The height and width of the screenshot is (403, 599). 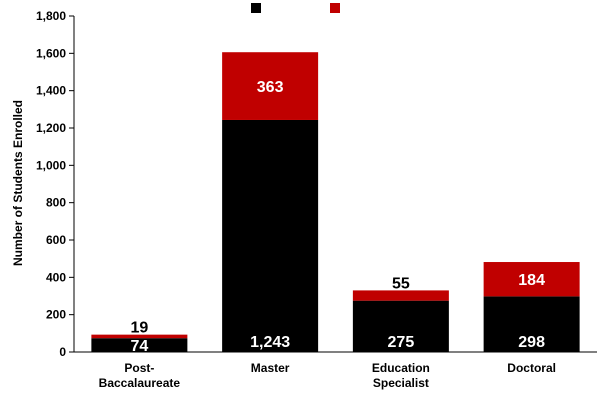 I want to click on data-label: 19, so click(x=139, y=328).